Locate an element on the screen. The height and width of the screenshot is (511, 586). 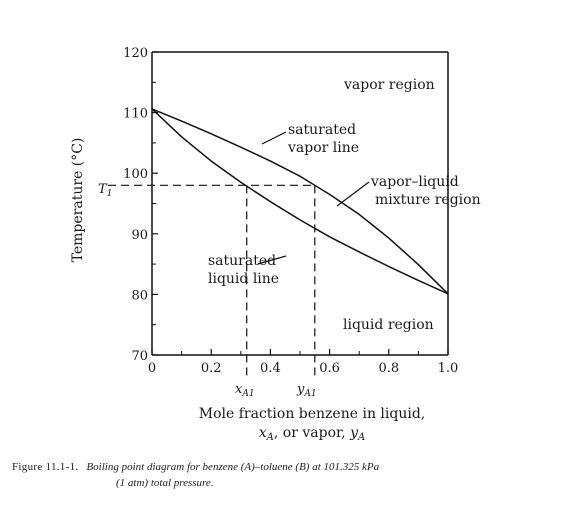
x-tick-label-0.2: 0.2 is located at coordinates (211, 368).